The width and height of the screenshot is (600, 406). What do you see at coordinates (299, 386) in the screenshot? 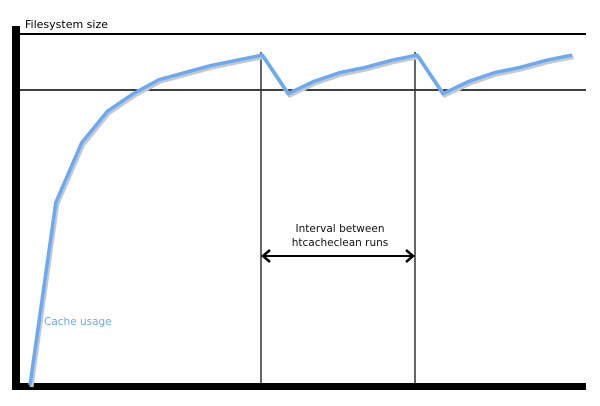
I see `x-axis` at bounding box center [299, 386].